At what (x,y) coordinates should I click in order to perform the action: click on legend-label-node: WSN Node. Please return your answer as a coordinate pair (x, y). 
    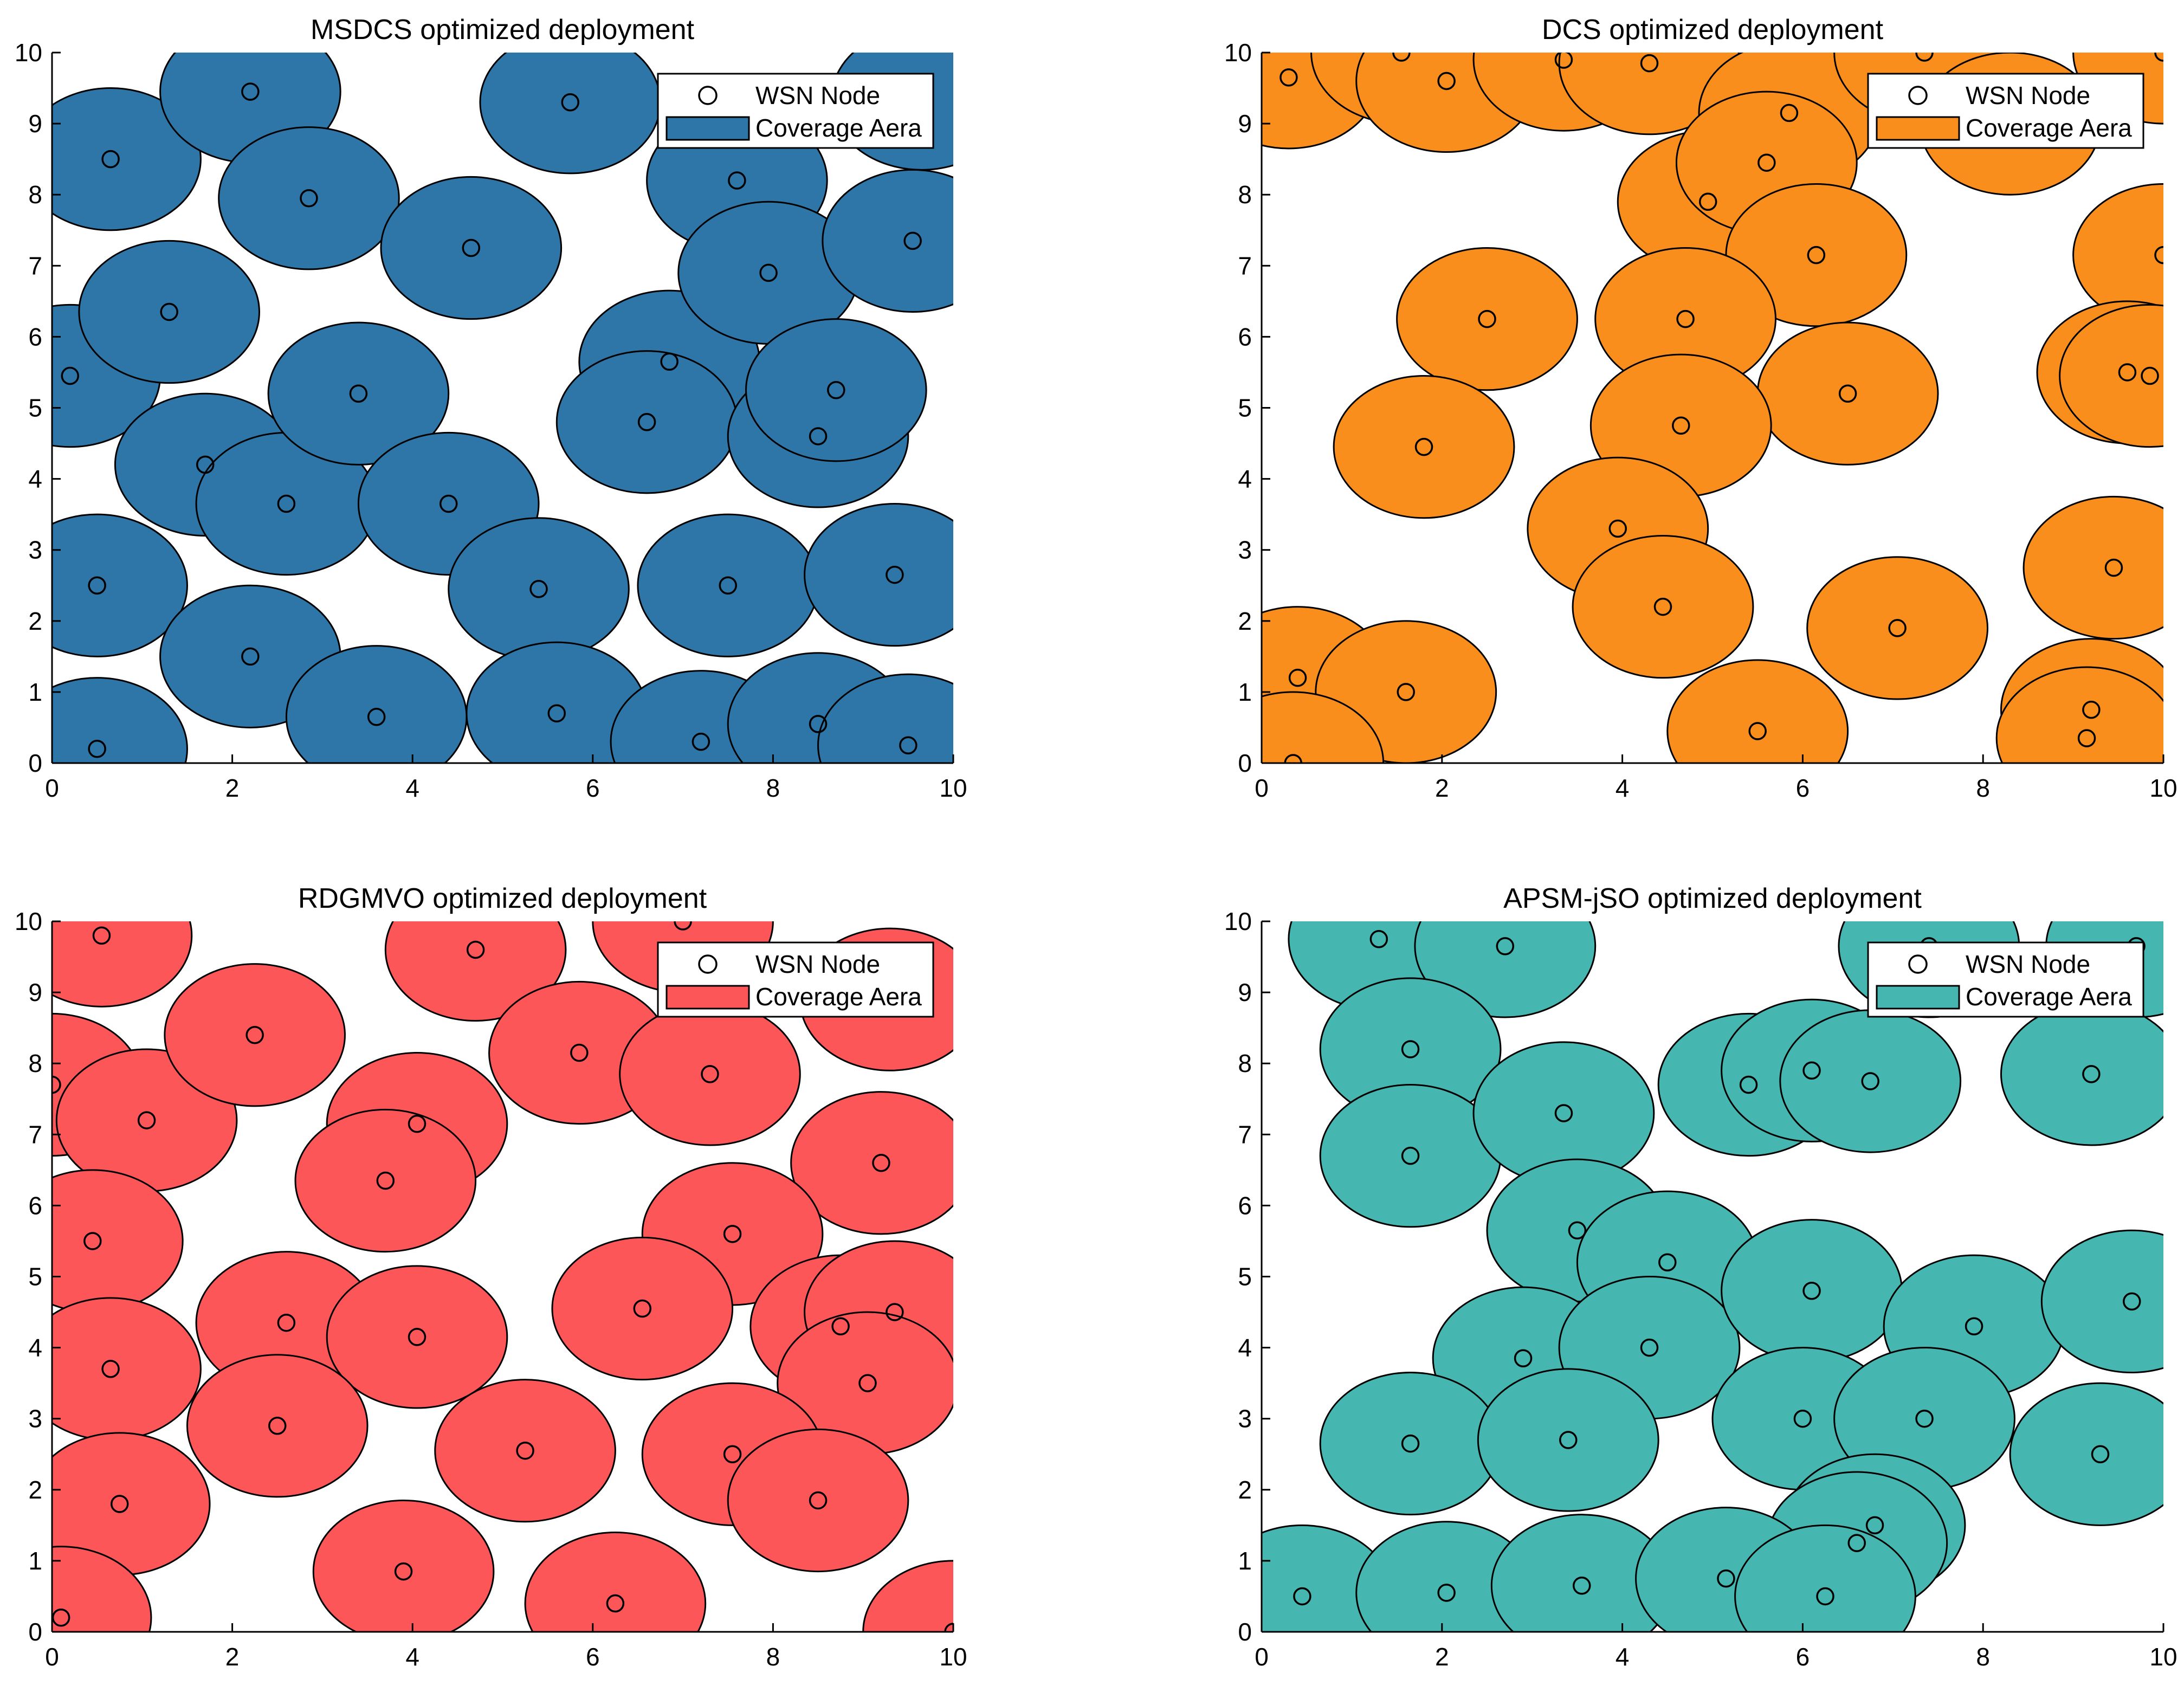
    Looking at the image, I should click on (818, 95).